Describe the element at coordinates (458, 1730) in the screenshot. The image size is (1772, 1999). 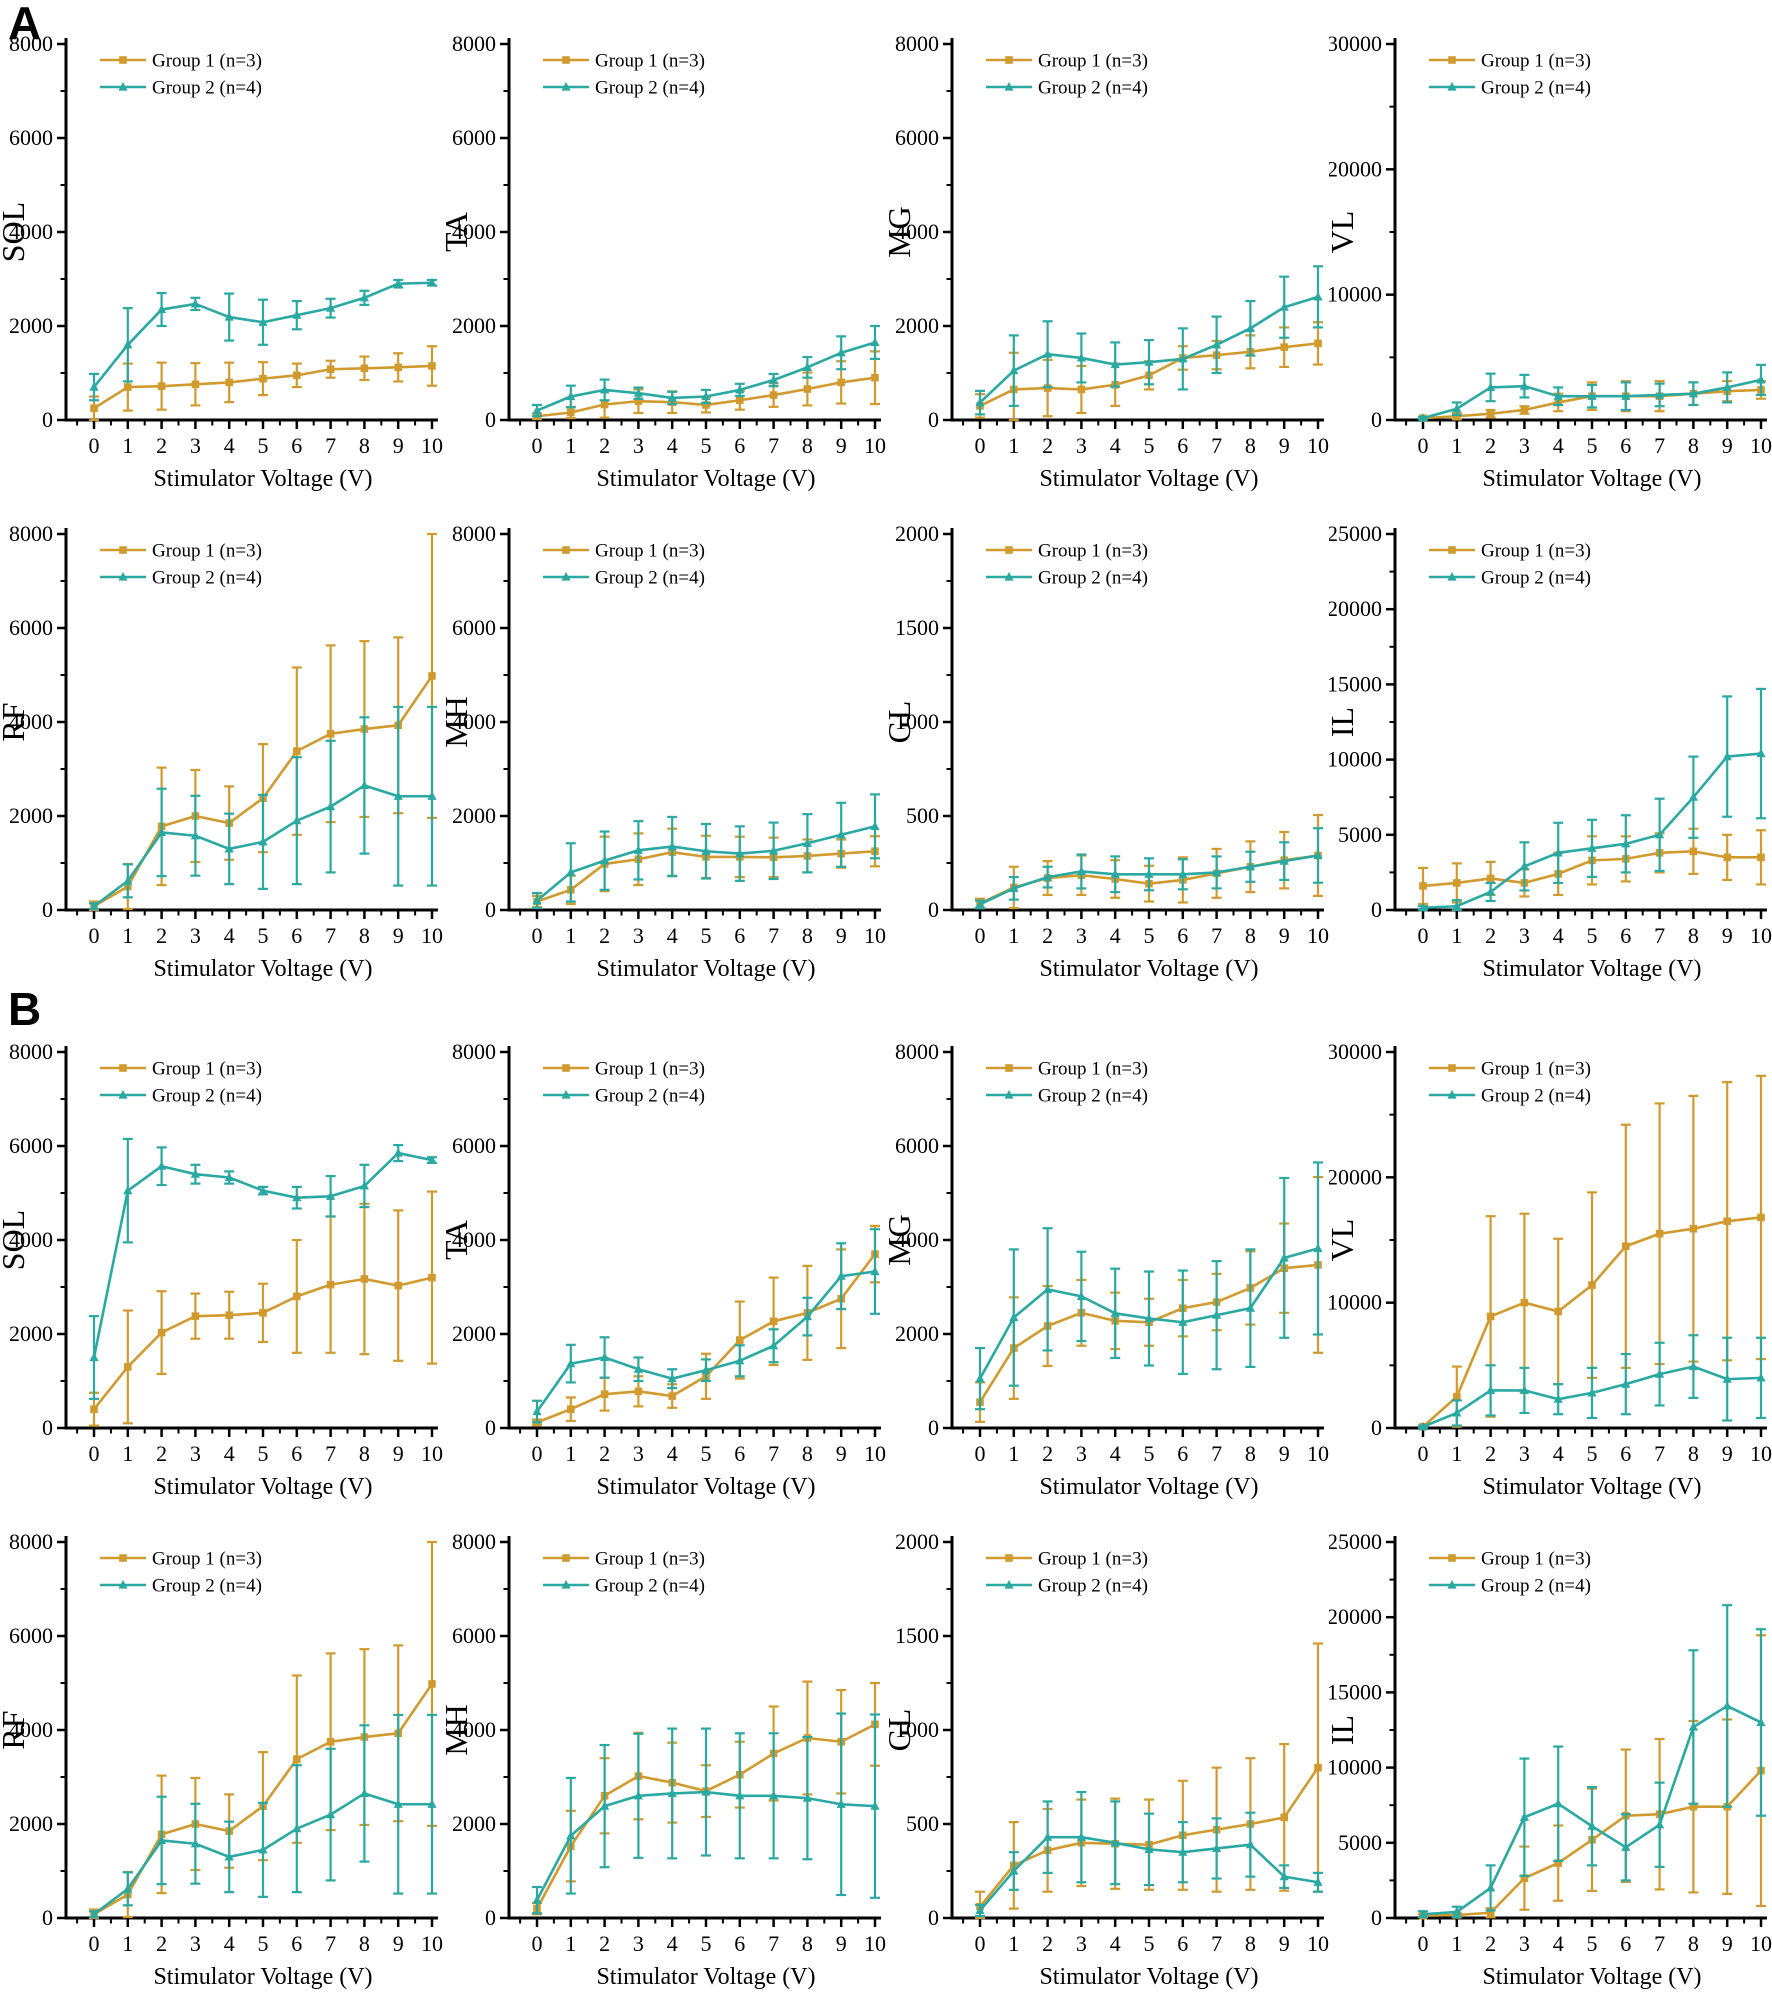
I see `y-axis-title: MH` at that location.